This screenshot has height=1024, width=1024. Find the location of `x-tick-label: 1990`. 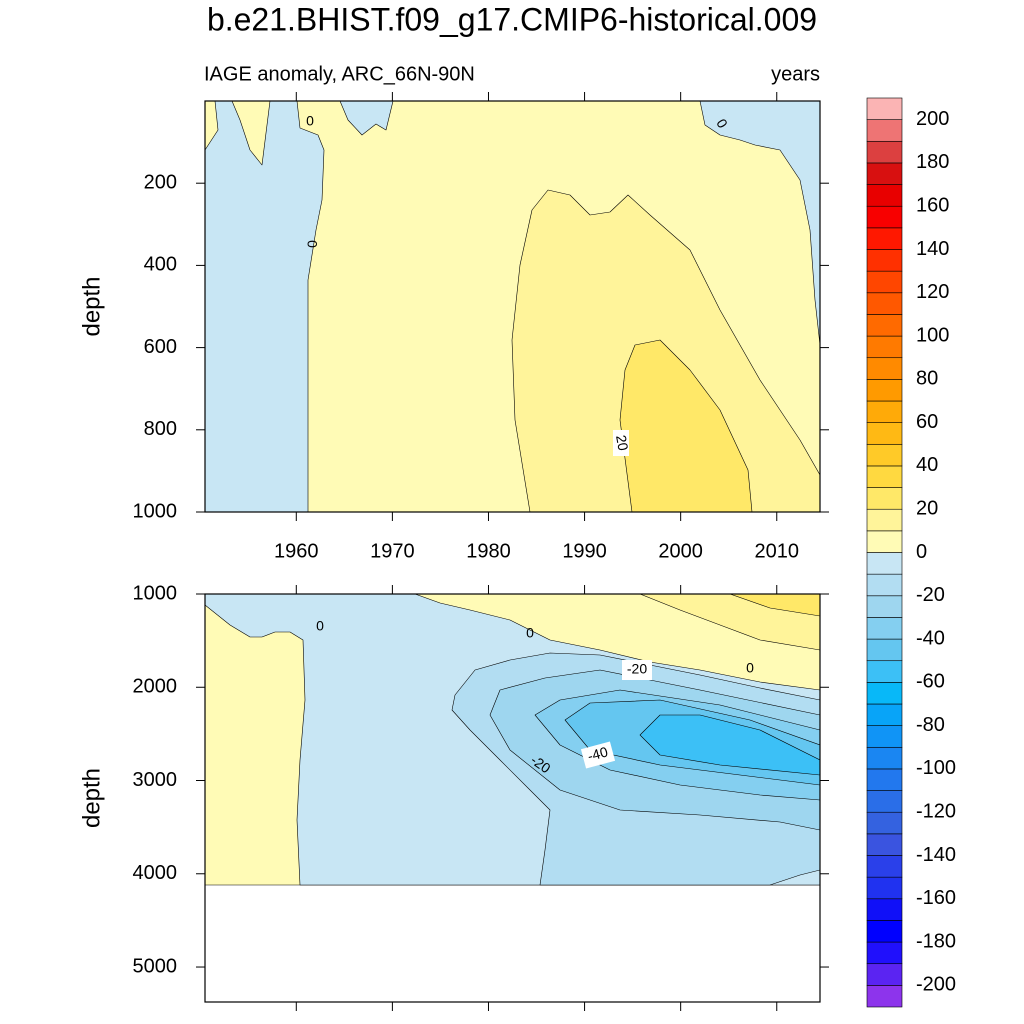

x-tick-label: 1990 is located at coordinates (584, 551).